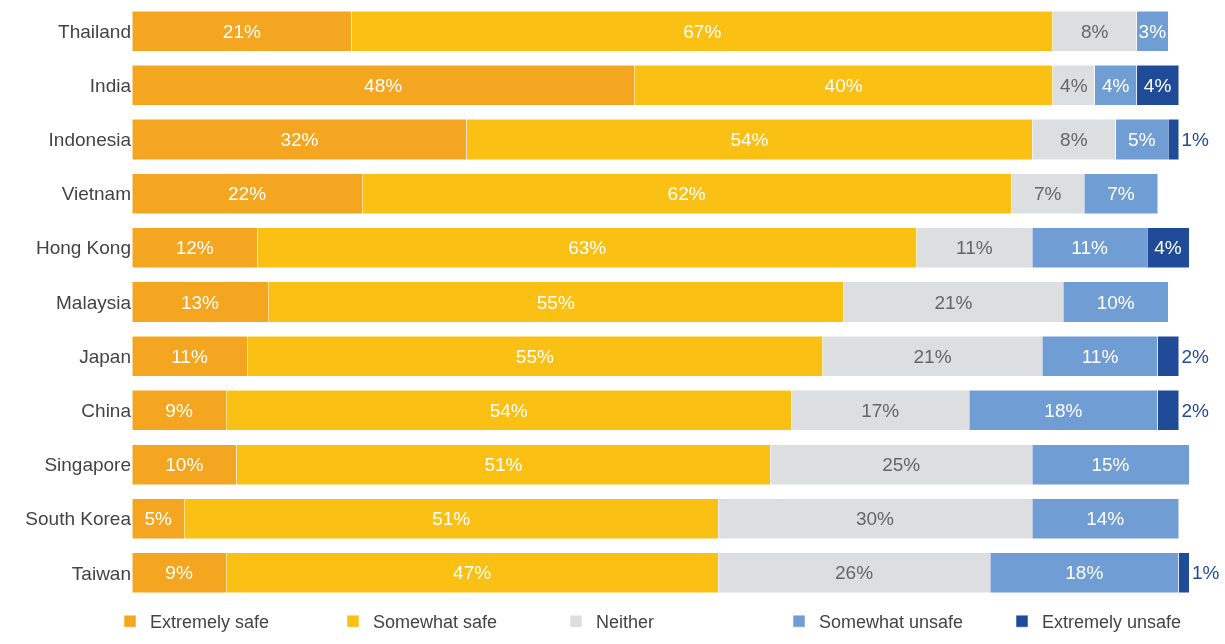 Image resolution: width=1225 pixels, height=644 pixels. What do you see at coordinates (101, 573) in the screenshot?
I see `y-tick-label: Taiwan` at bounding box center [101, 573].